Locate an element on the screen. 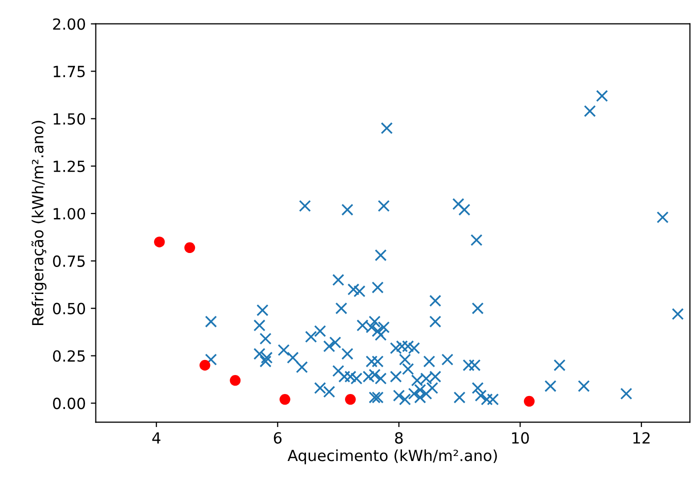  x-tick-label: 4 is located at coordinates (156, 438).